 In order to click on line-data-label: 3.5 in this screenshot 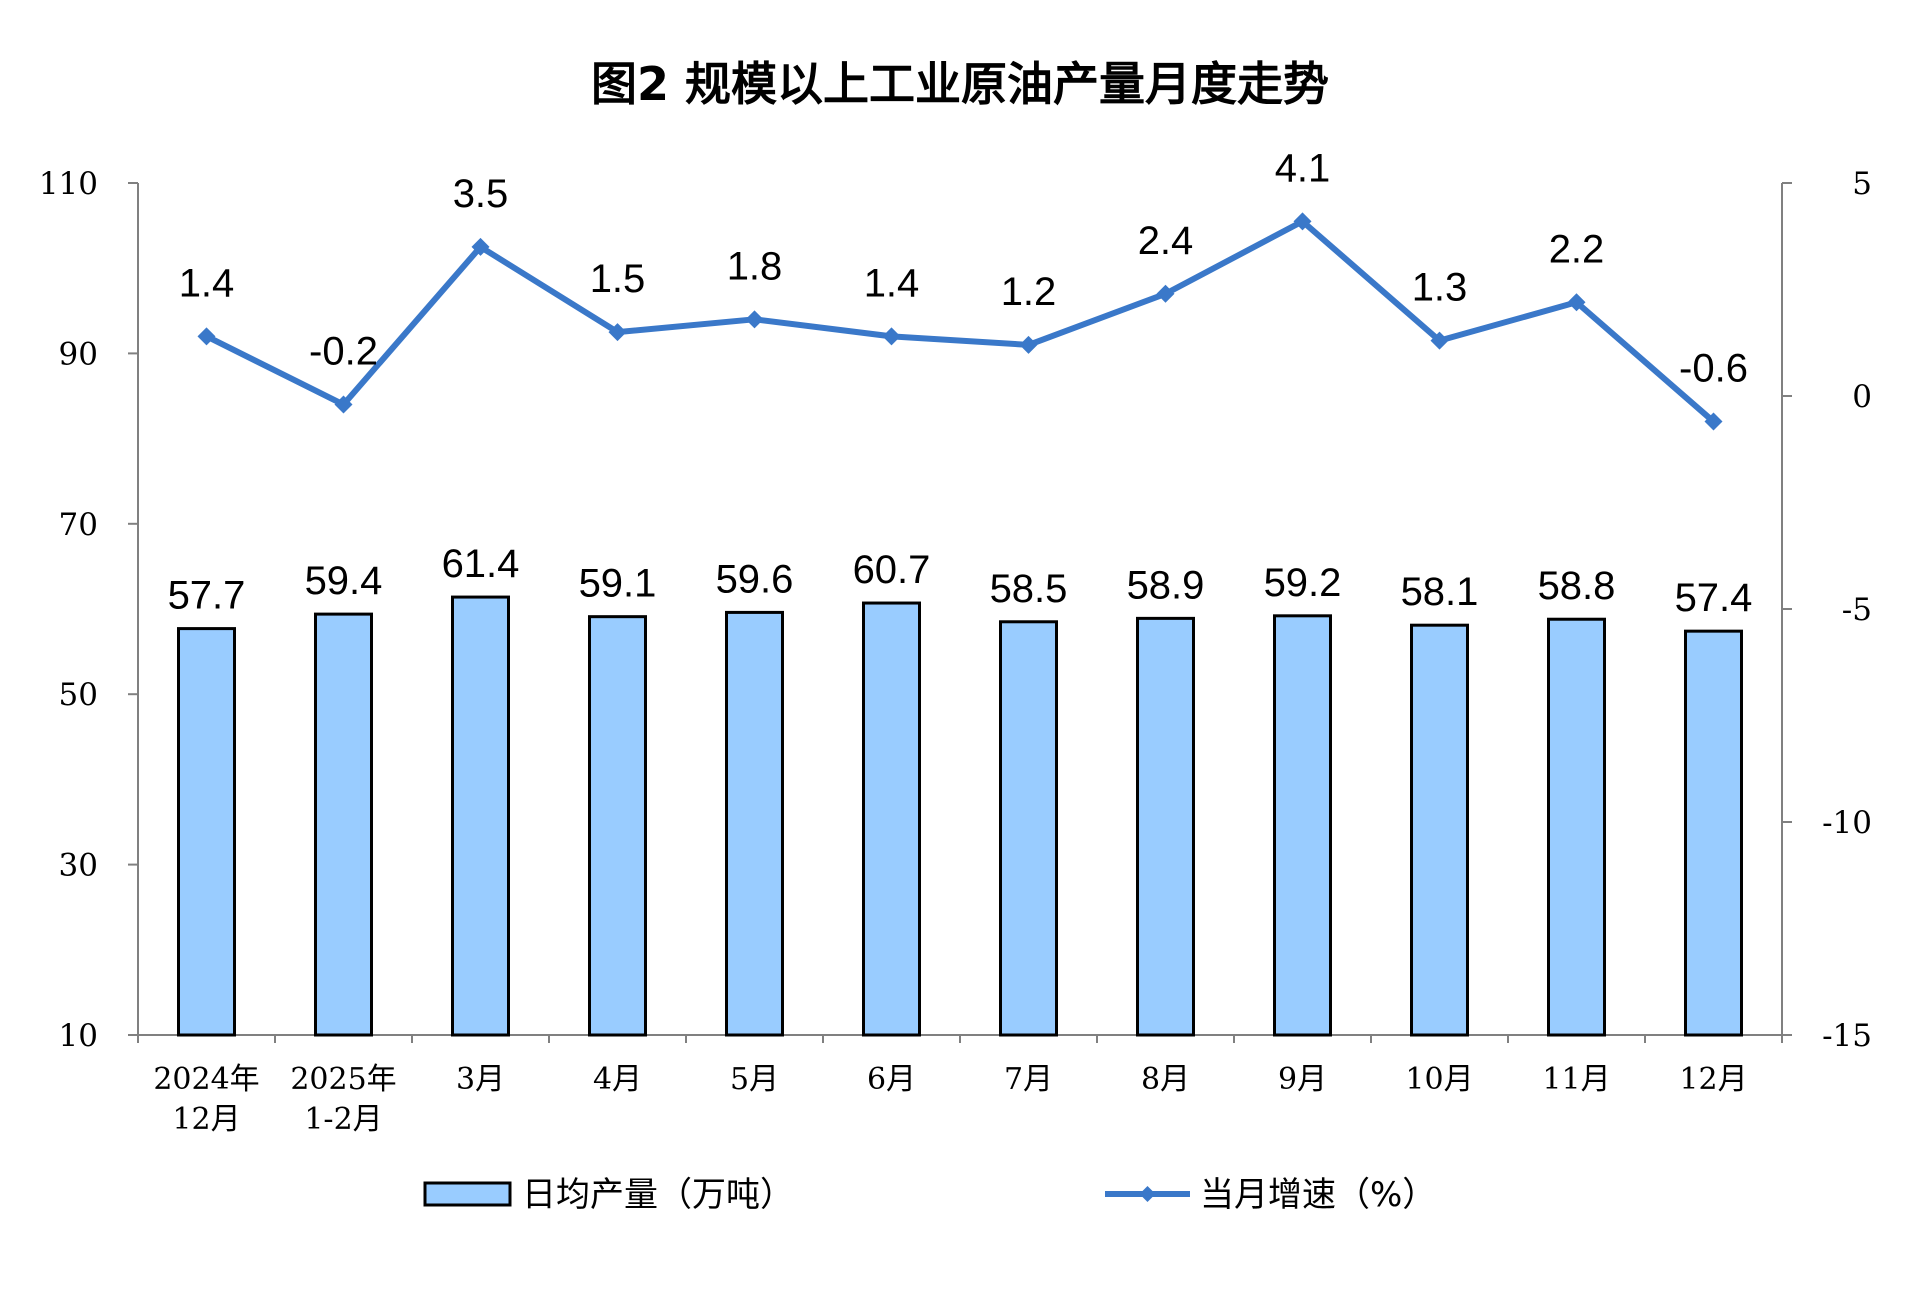, I will do `click(481, 194)`.